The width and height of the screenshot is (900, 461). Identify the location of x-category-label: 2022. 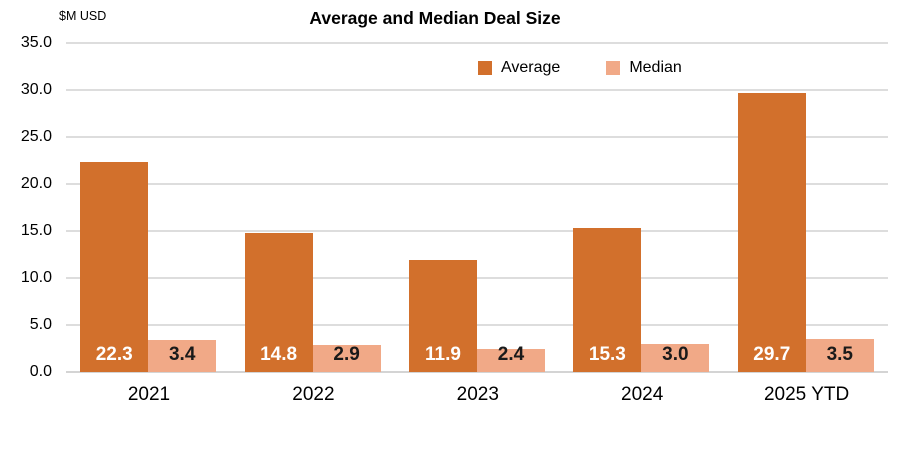
(313, 394).